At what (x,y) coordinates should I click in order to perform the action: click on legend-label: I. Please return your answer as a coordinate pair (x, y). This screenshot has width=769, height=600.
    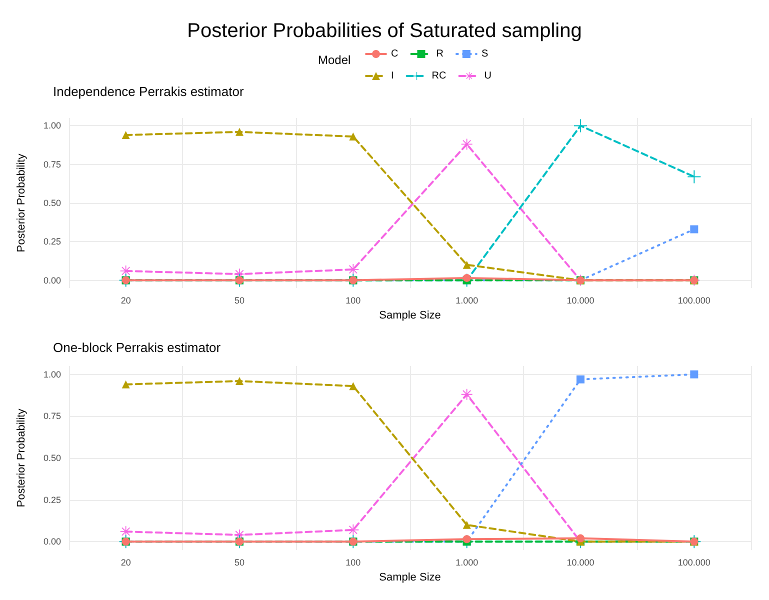
    Looking at the image, I should click on (392, 76).